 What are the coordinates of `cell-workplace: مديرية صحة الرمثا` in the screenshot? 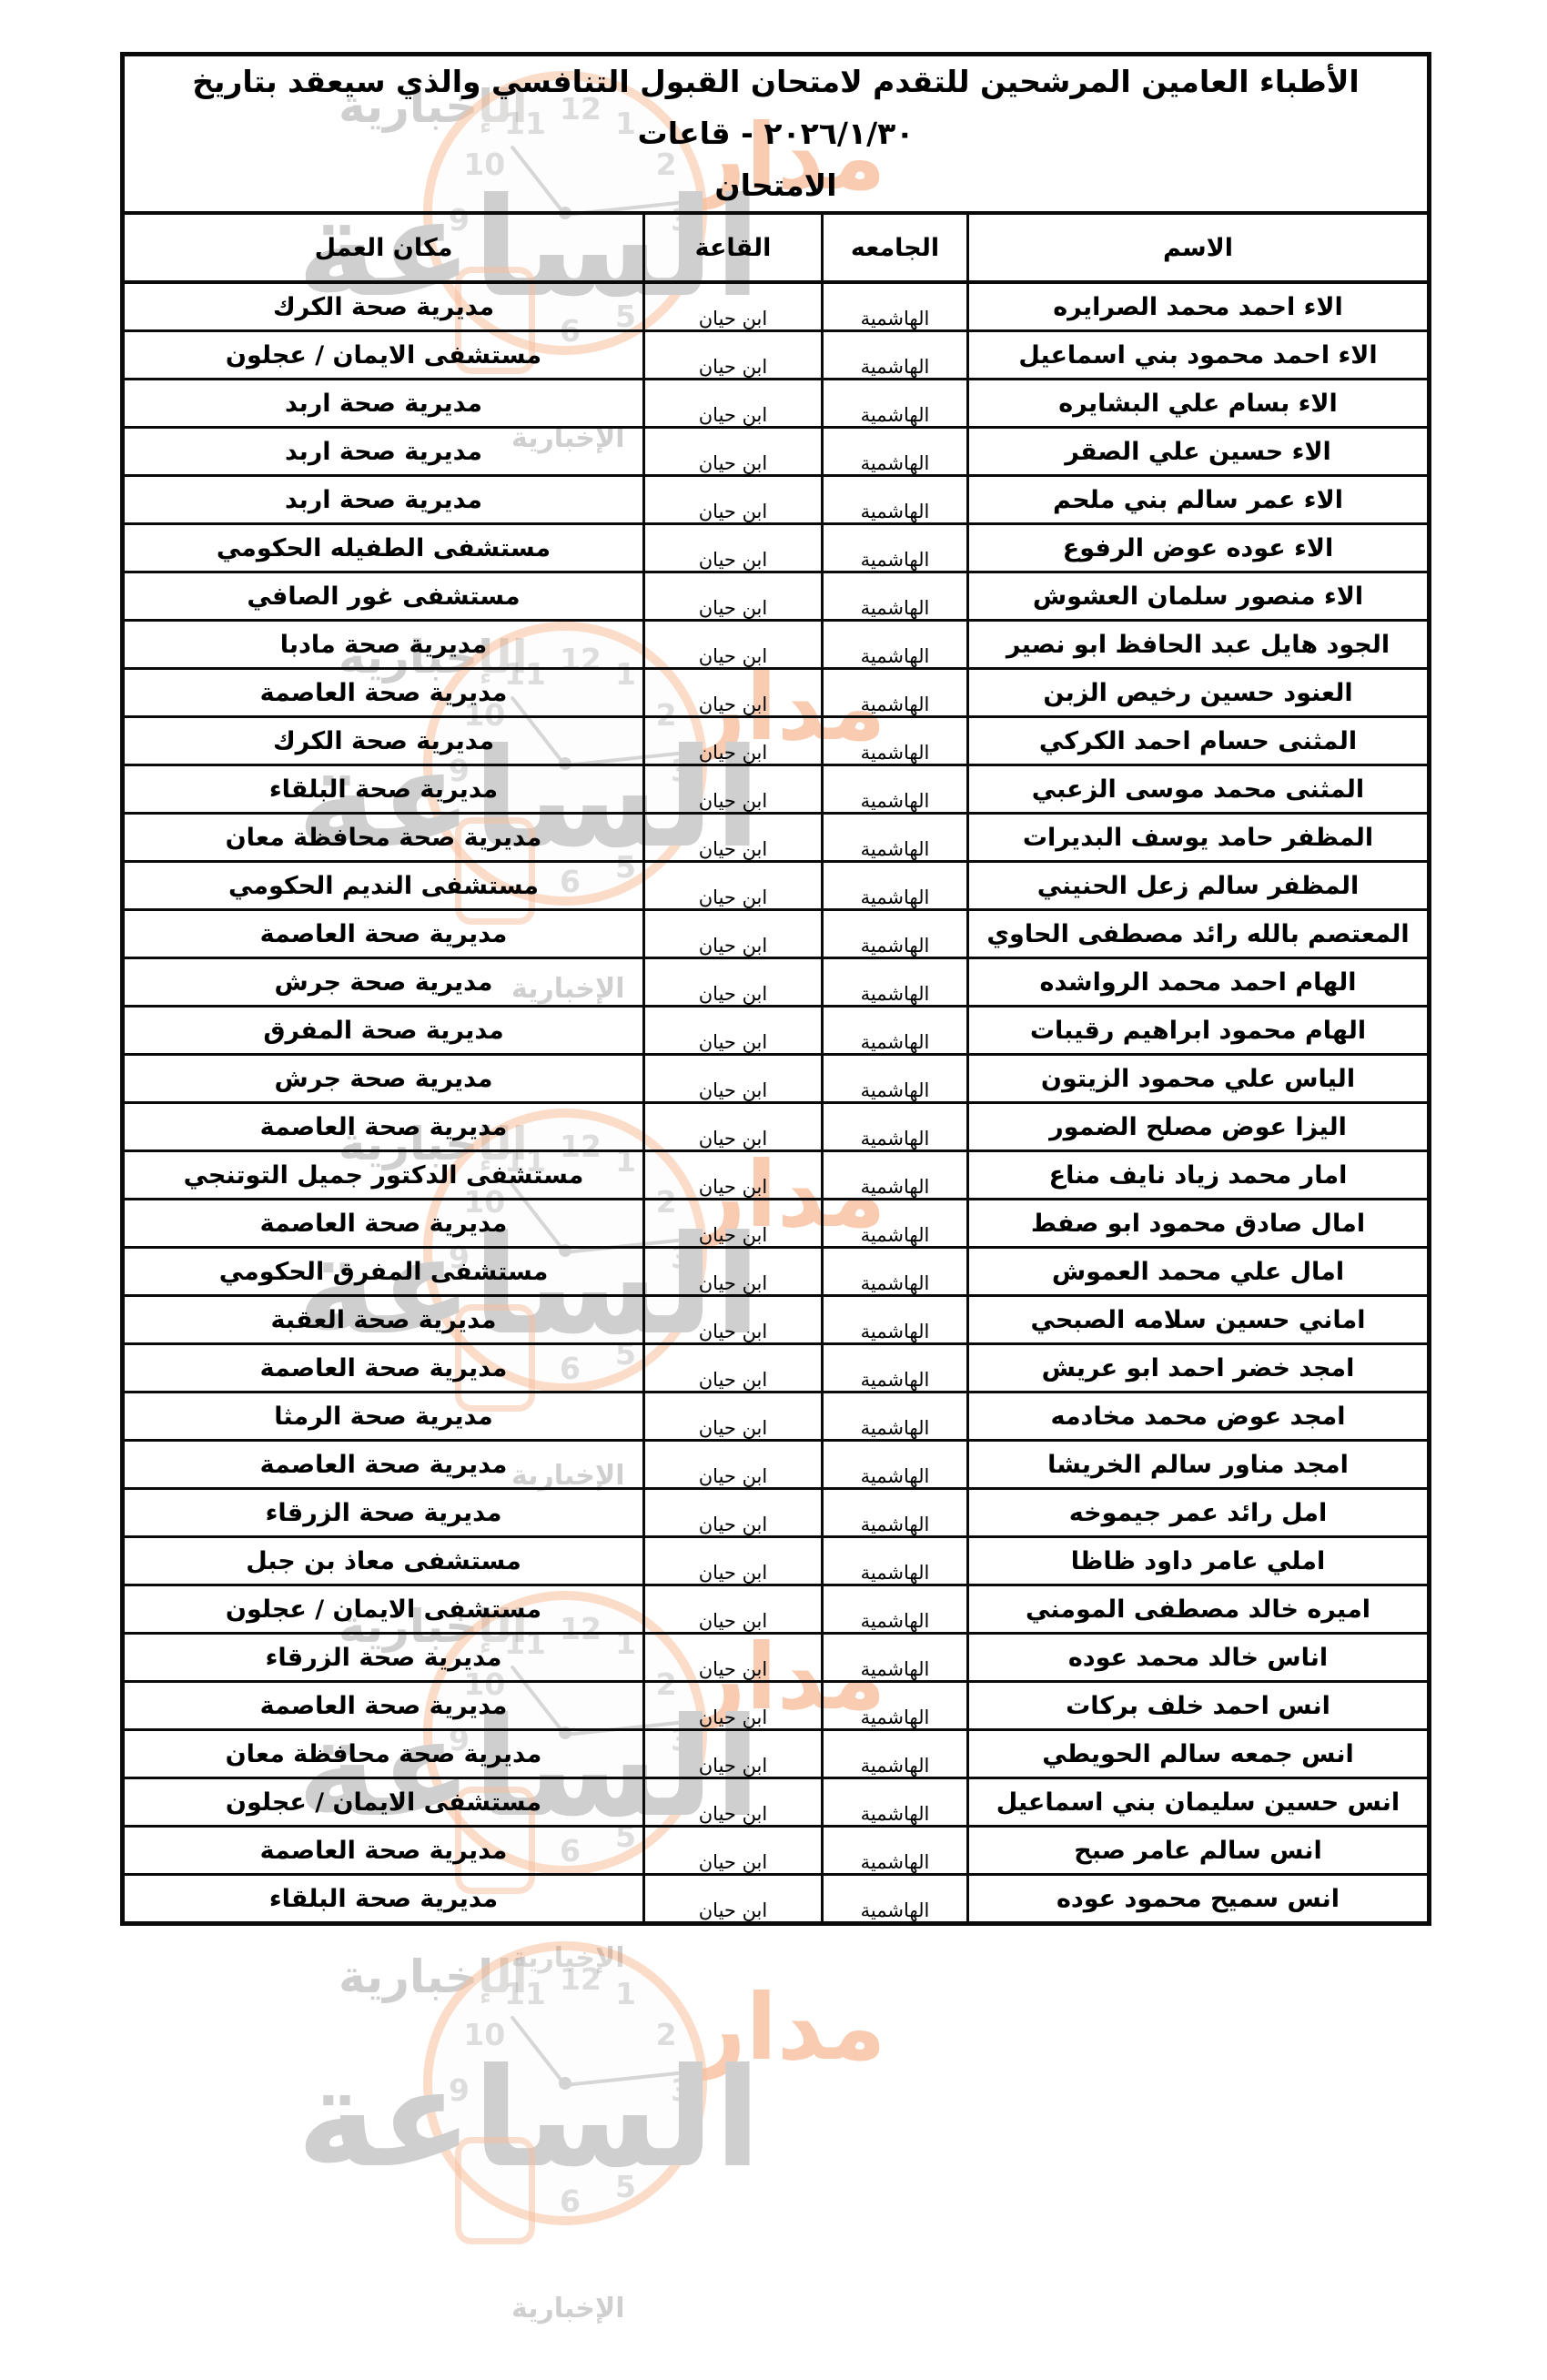 It's located at (383, 1417).